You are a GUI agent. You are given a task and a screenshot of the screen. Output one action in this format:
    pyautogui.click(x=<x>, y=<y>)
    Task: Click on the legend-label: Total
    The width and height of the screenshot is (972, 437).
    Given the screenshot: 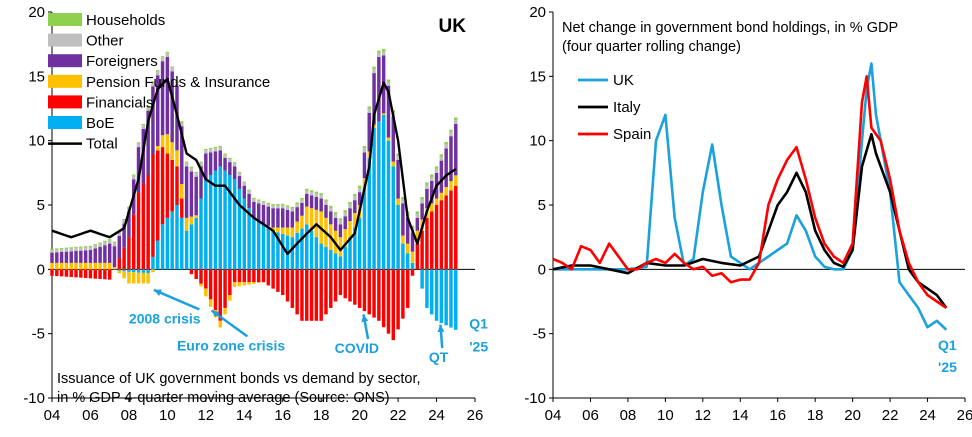 What is the action you would take?
    pyautogui.click(x=102, y=144)
    